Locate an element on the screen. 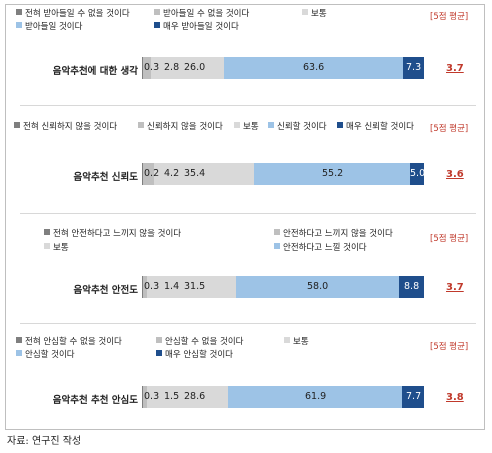  legend-item: 안전하다고 느끼지 않을 것이다 is located at coordinates (333, 234).